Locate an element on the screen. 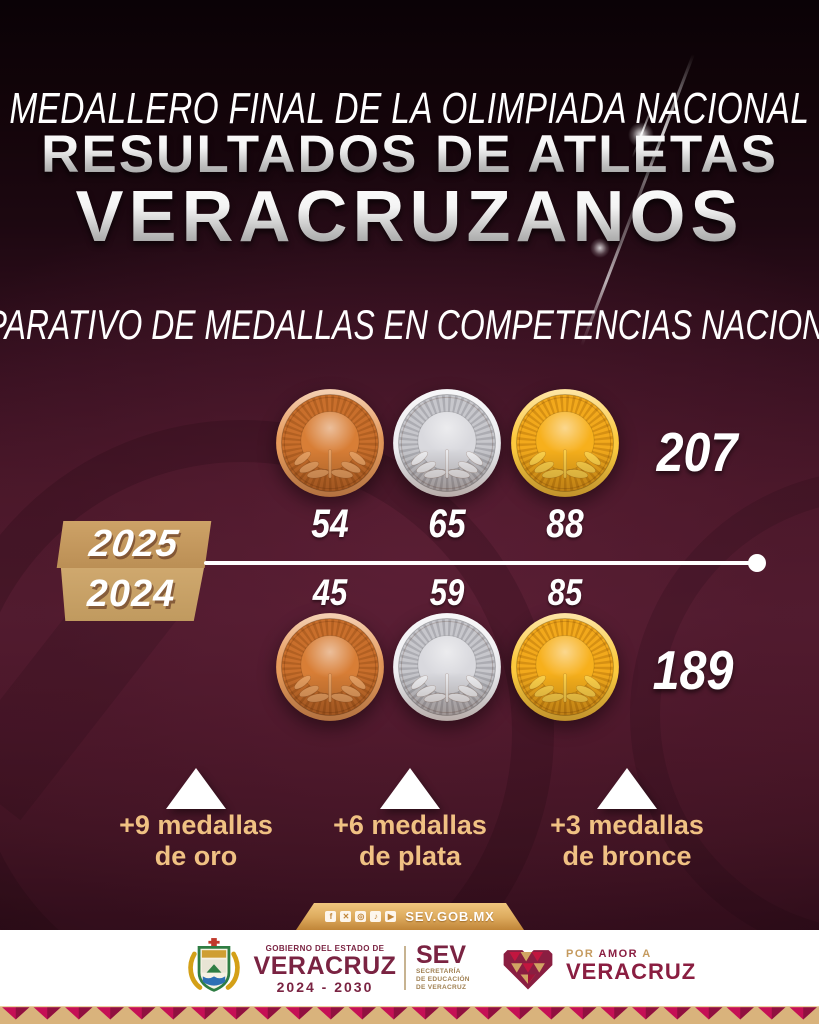 The width and height of the screenshot is (819, 1024). website-bar: f ✕ ◎ ♪ ▶ SEV.GOB.MX is located at coordinates (410, 916).